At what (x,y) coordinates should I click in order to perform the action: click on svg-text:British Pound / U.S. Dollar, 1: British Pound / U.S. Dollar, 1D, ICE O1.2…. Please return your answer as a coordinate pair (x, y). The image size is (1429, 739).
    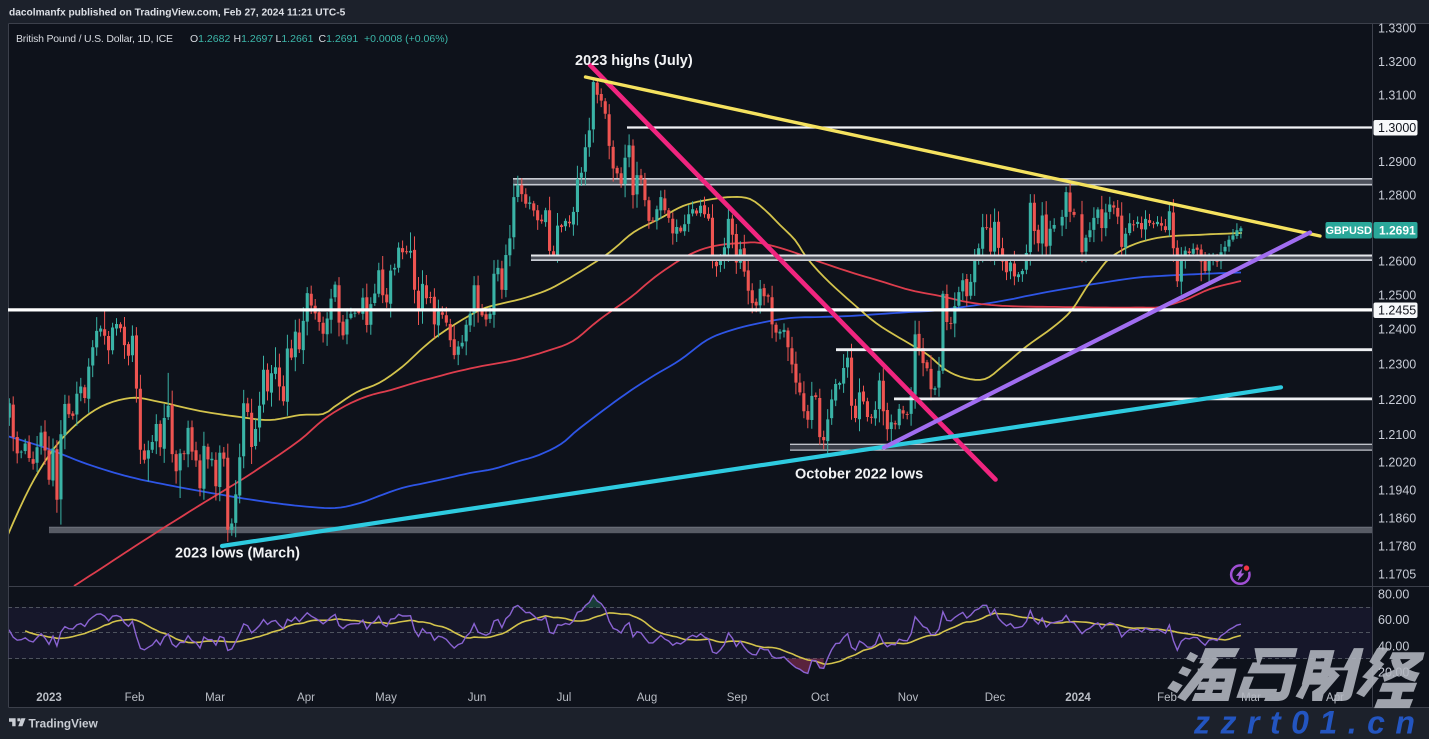
    Looking at the image, I should click on (232, 39).